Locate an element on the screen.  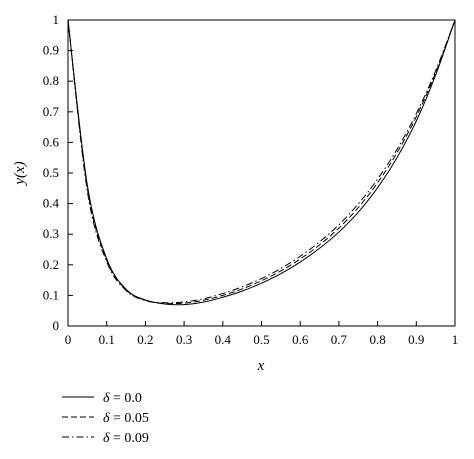
legend-label-1: δ = 0.0 is located at coordinates (122, 398).